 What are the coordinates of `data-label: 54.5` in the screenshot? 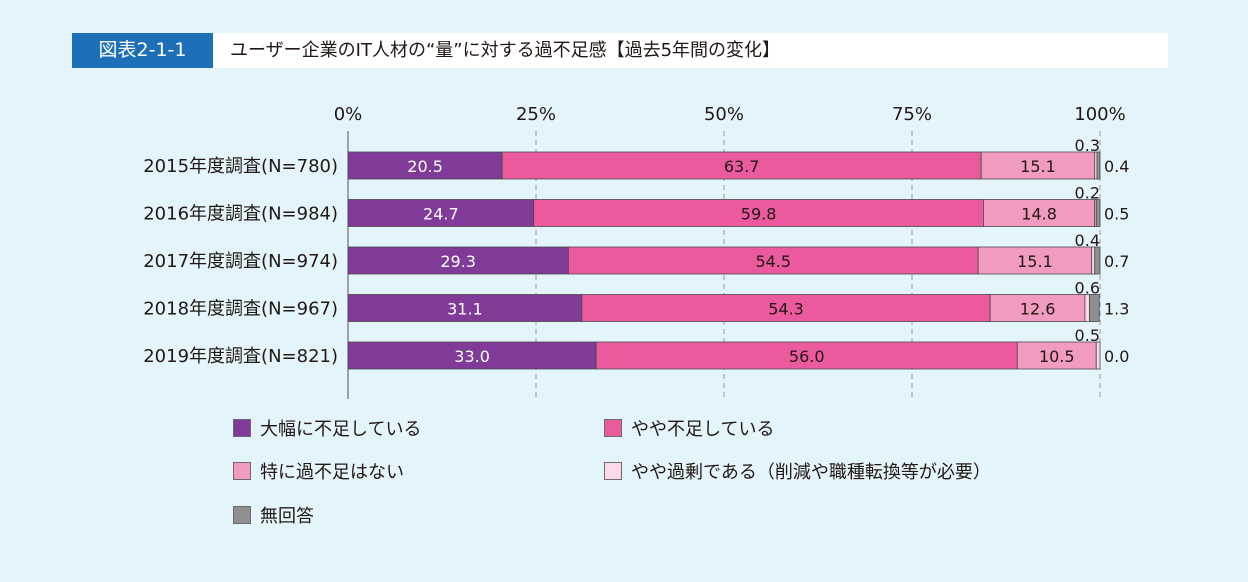 It's located at (773, 261).